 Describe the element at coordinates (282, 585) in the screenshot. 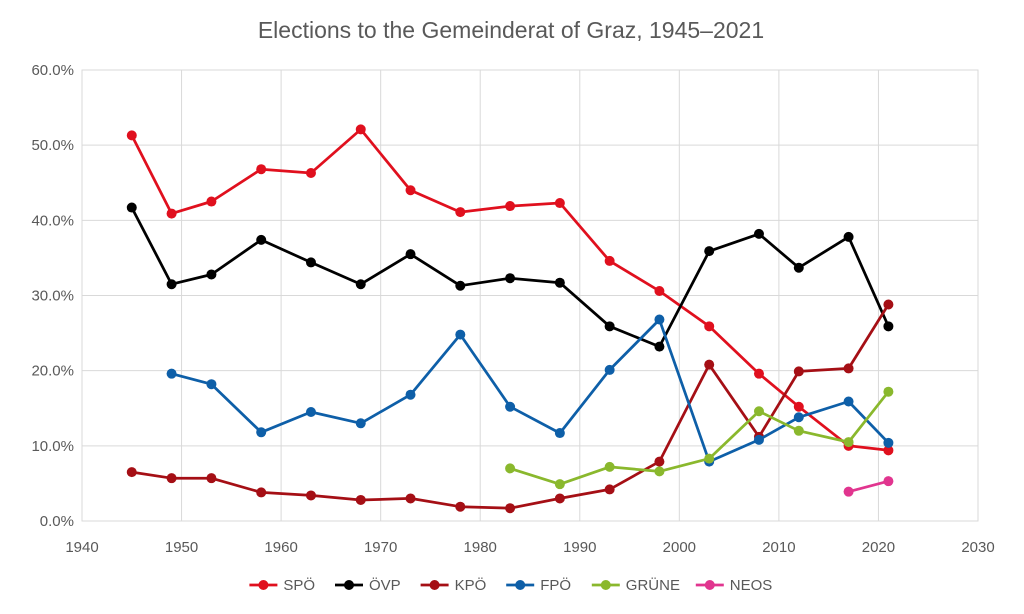

I see `legend-item-sp-: SPÖ` at that location.